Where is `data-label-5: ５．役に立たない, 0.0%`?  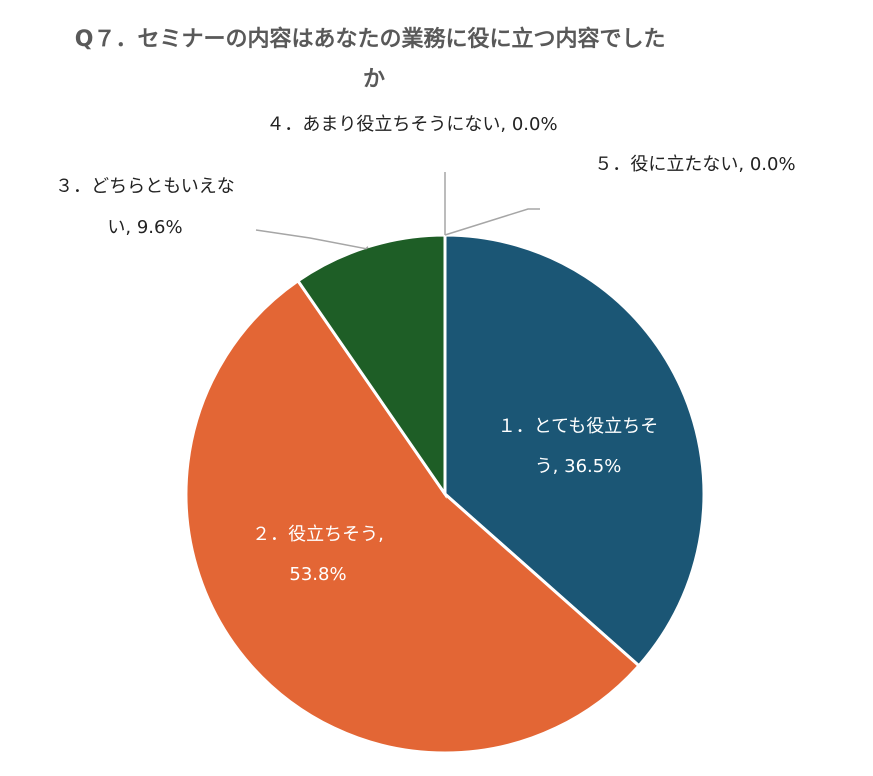 data-label-5: ５．役に立たない, 0.0% is located at coordinates (694, 164).